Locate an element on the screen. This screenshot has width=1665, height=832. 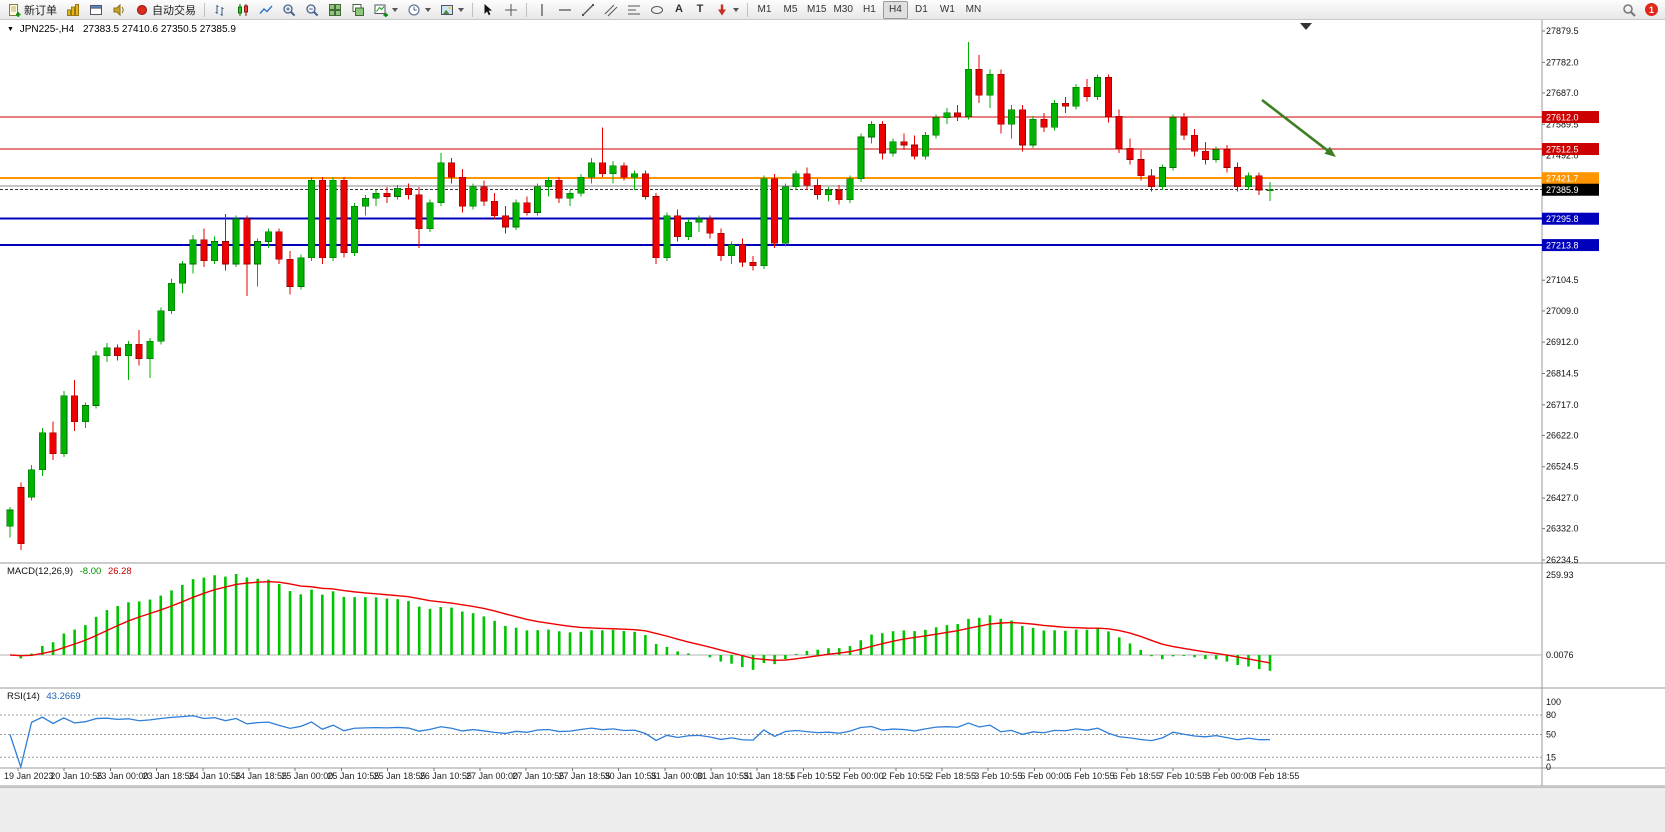
timeframe-h4: H4 is located at coordinates (895, 9).